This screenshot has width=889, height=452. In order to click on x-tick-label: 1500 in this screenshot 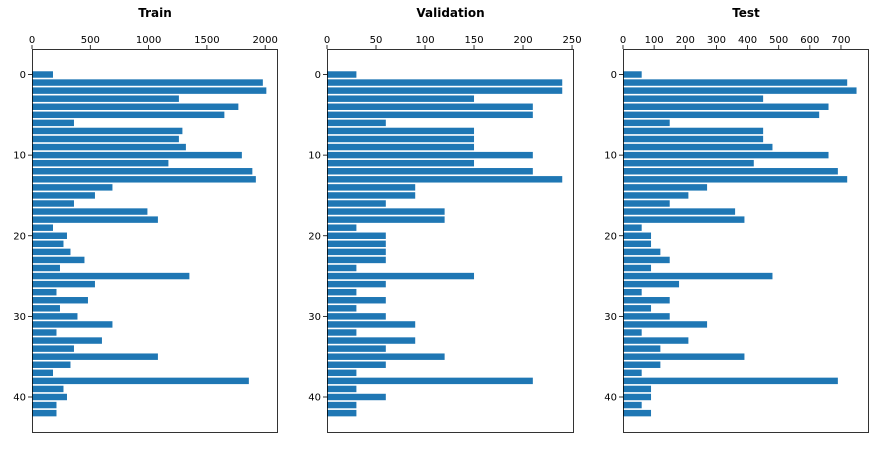, I will do `click(206, 40)`.